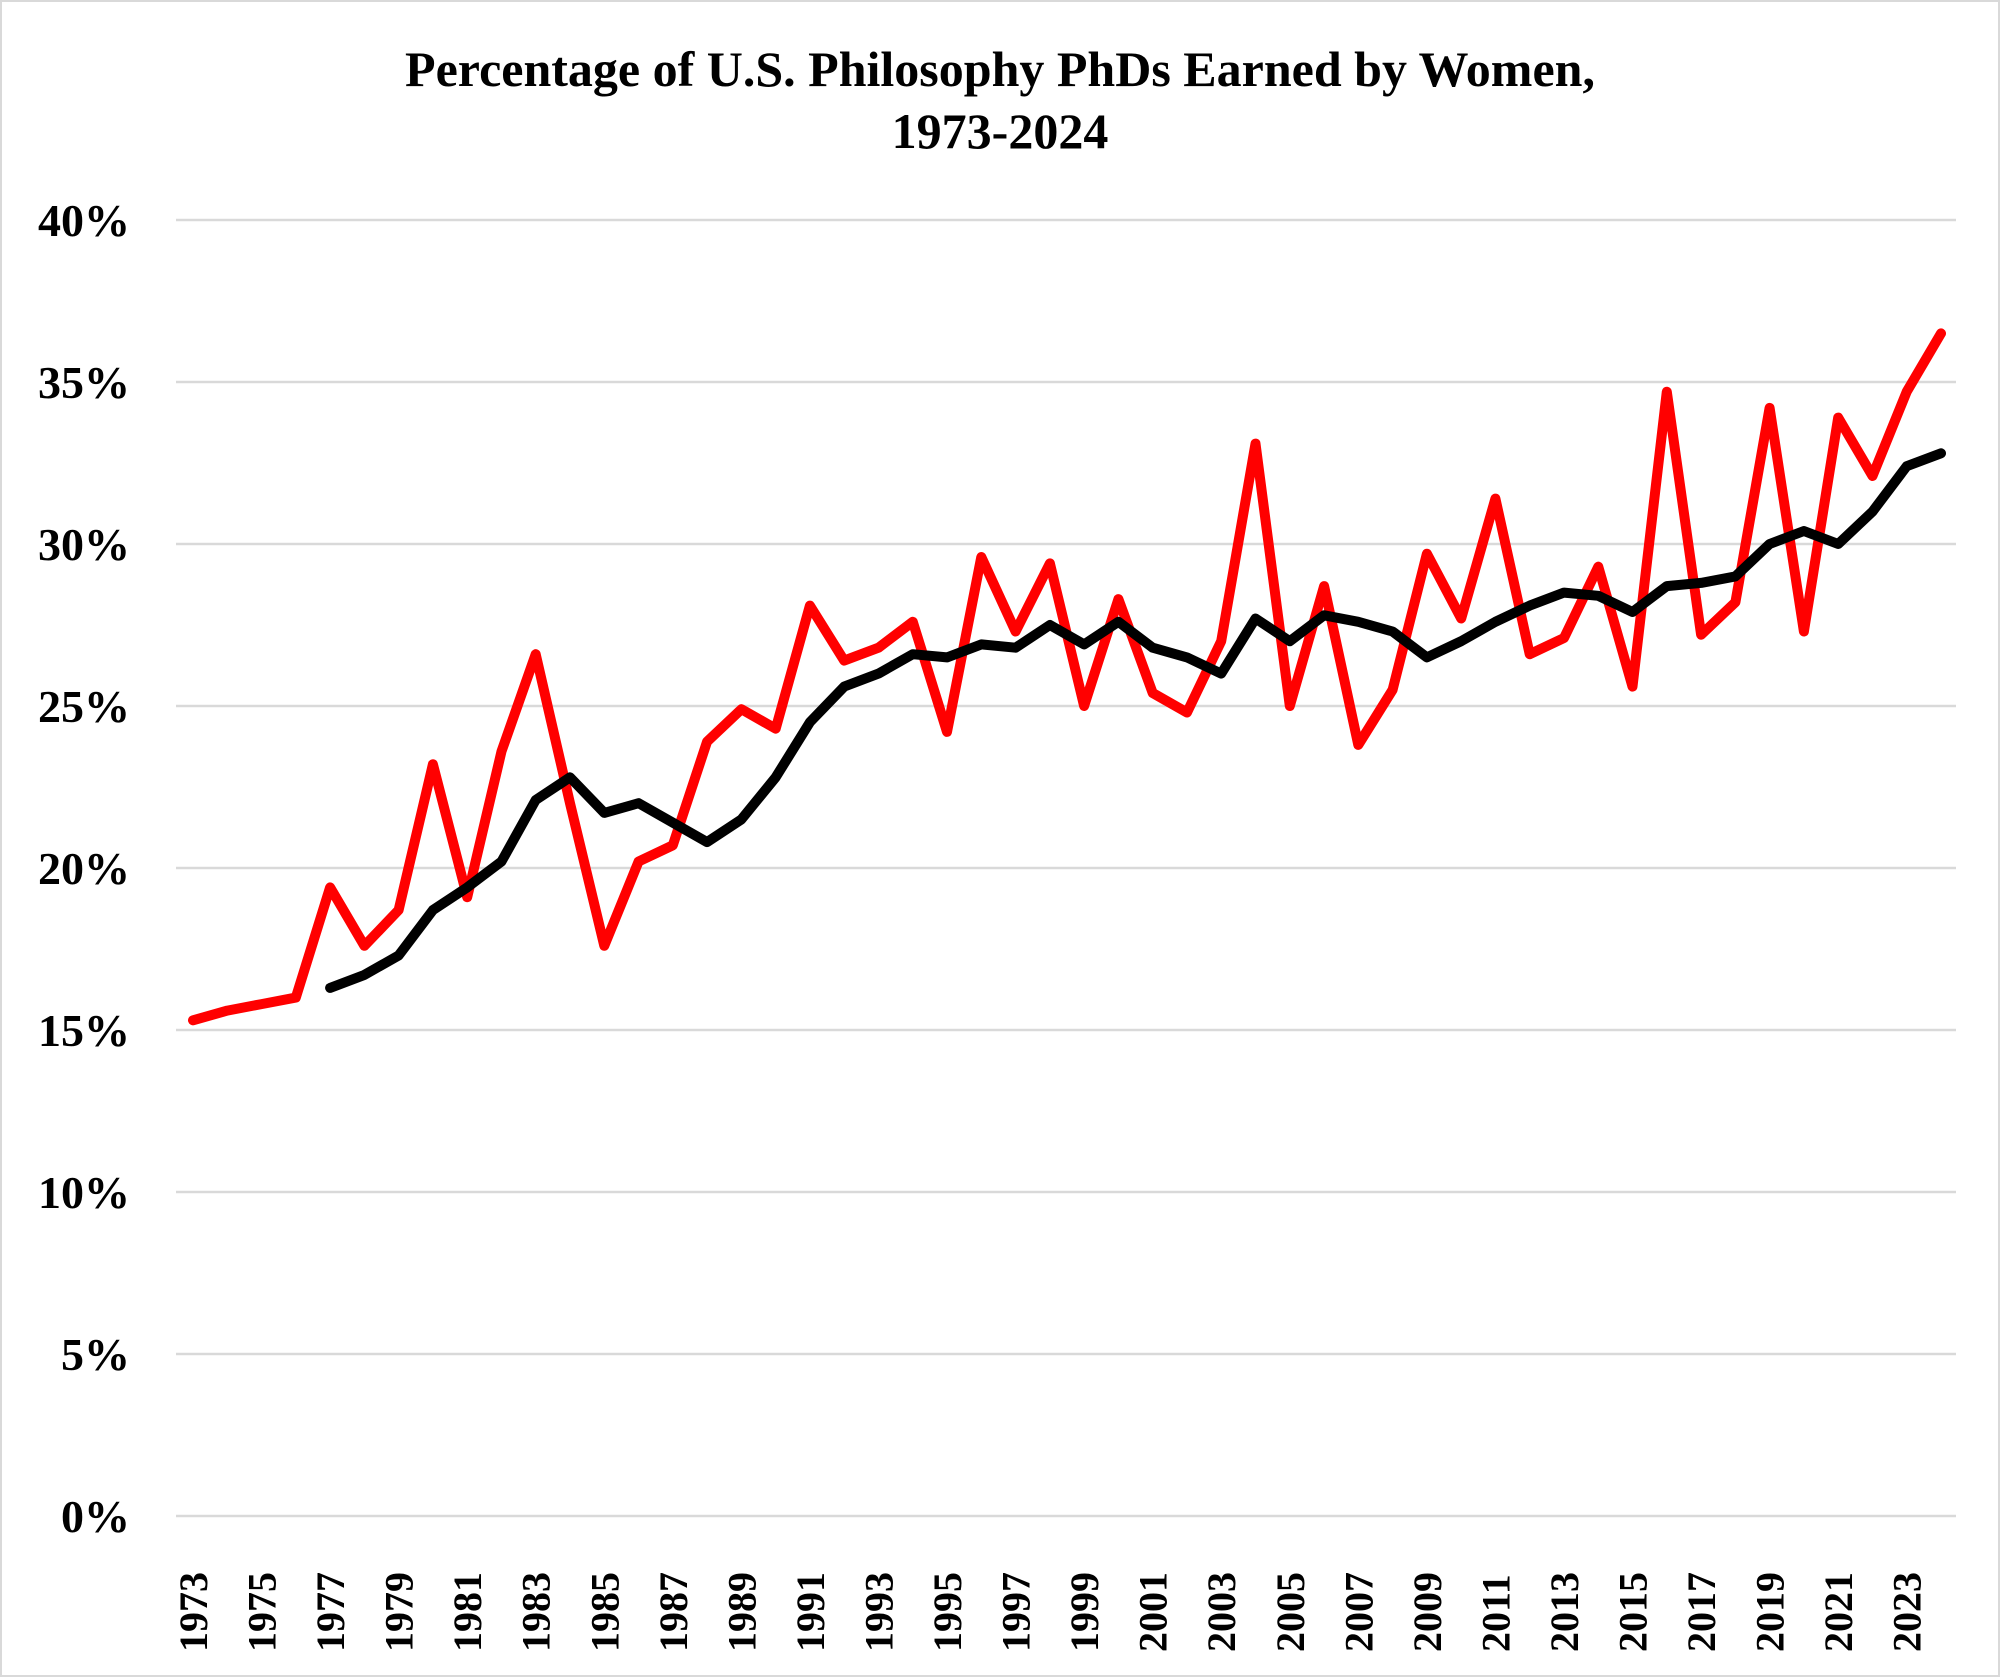 The height and width of the screenshot is (1677, 2000). Describe the element at coordinates (1084, 1612) in the screenshot. I see `x-tick-label: 1999` at that location.